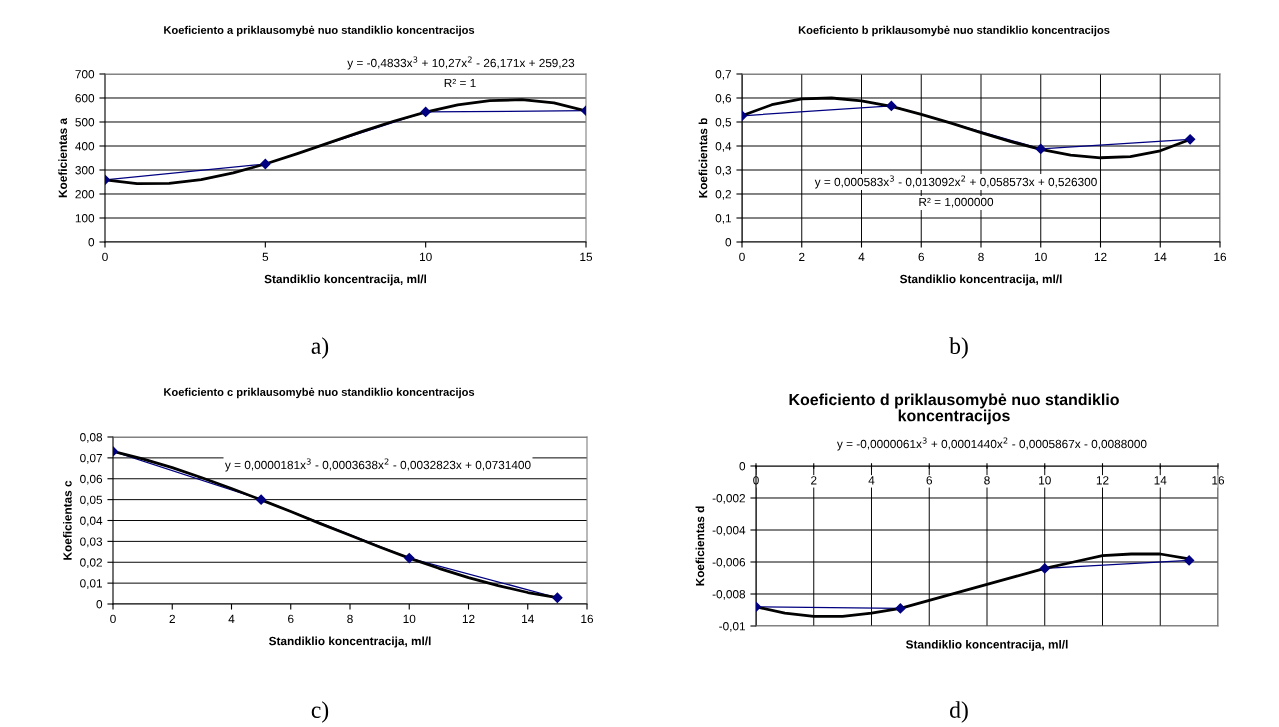 This screenshot has width=1279, height=727. What do you see at coordinates (729, 595) in the screenshot?
I see `y-tick-label: -0,008` at bounding box center [729, 595].